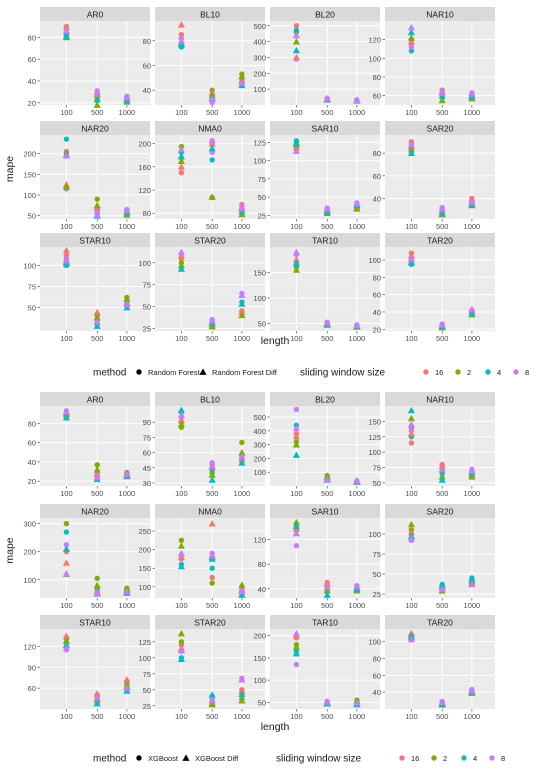  I want to click on facet-title: STAR20, so click(210, 241).